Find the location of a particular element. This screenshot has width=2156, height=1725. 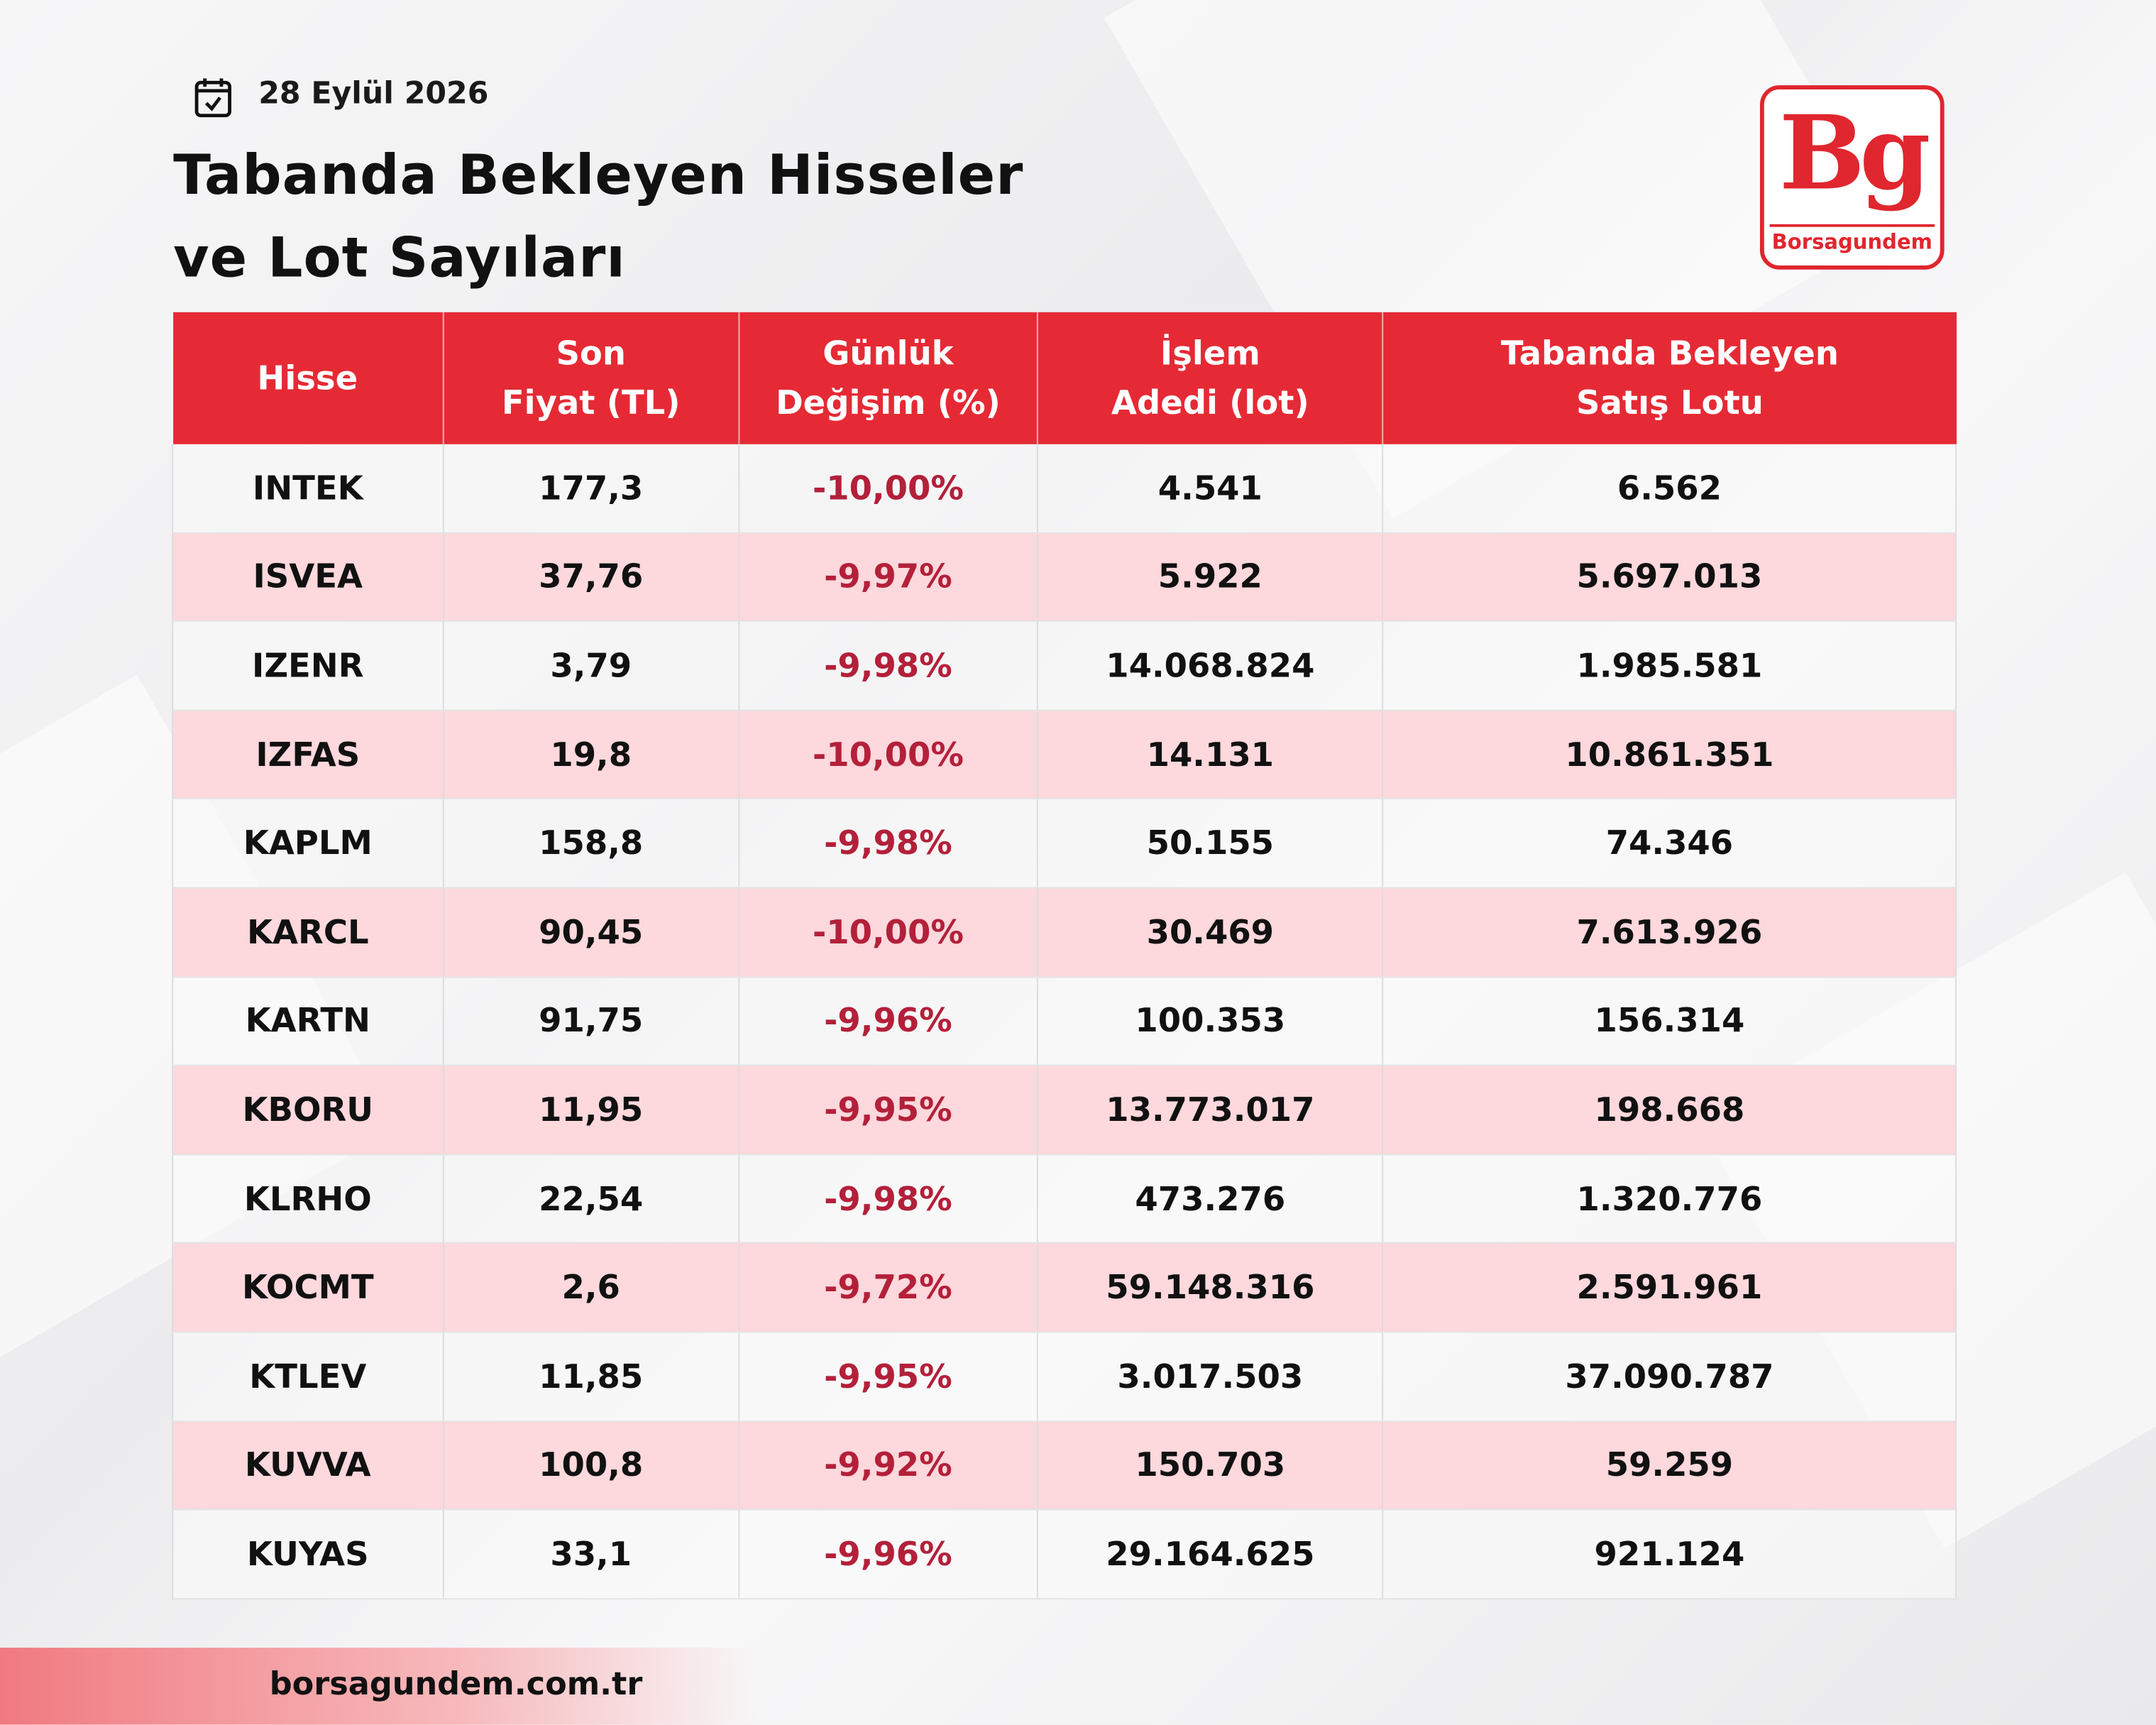

table-cell: 158,8 is located at coordinates (591, 844).